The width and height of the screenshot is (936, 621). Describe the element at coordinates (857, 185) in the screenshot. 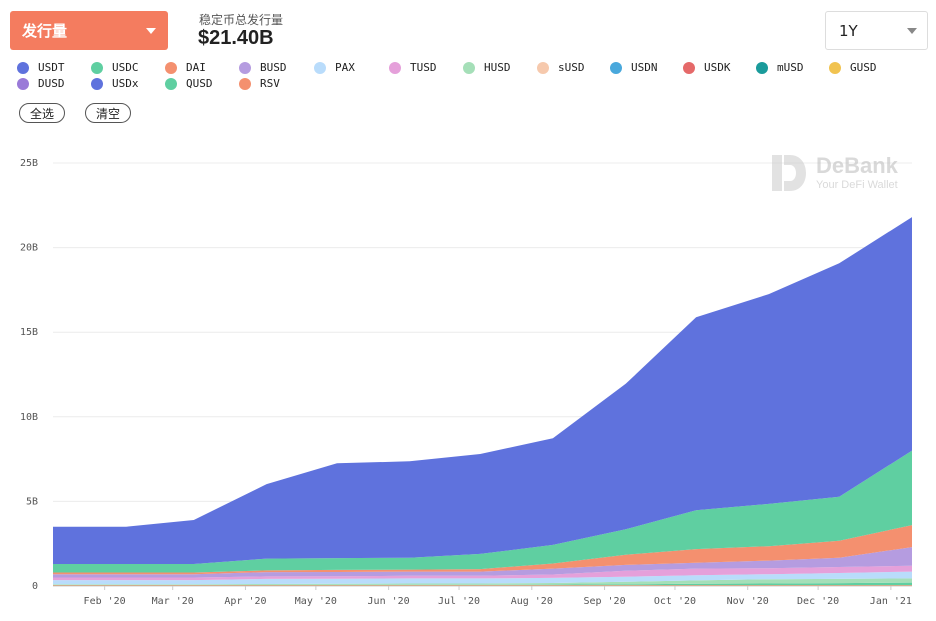

I see `watermark-tagline: Your DeFi Wallet` at that location.